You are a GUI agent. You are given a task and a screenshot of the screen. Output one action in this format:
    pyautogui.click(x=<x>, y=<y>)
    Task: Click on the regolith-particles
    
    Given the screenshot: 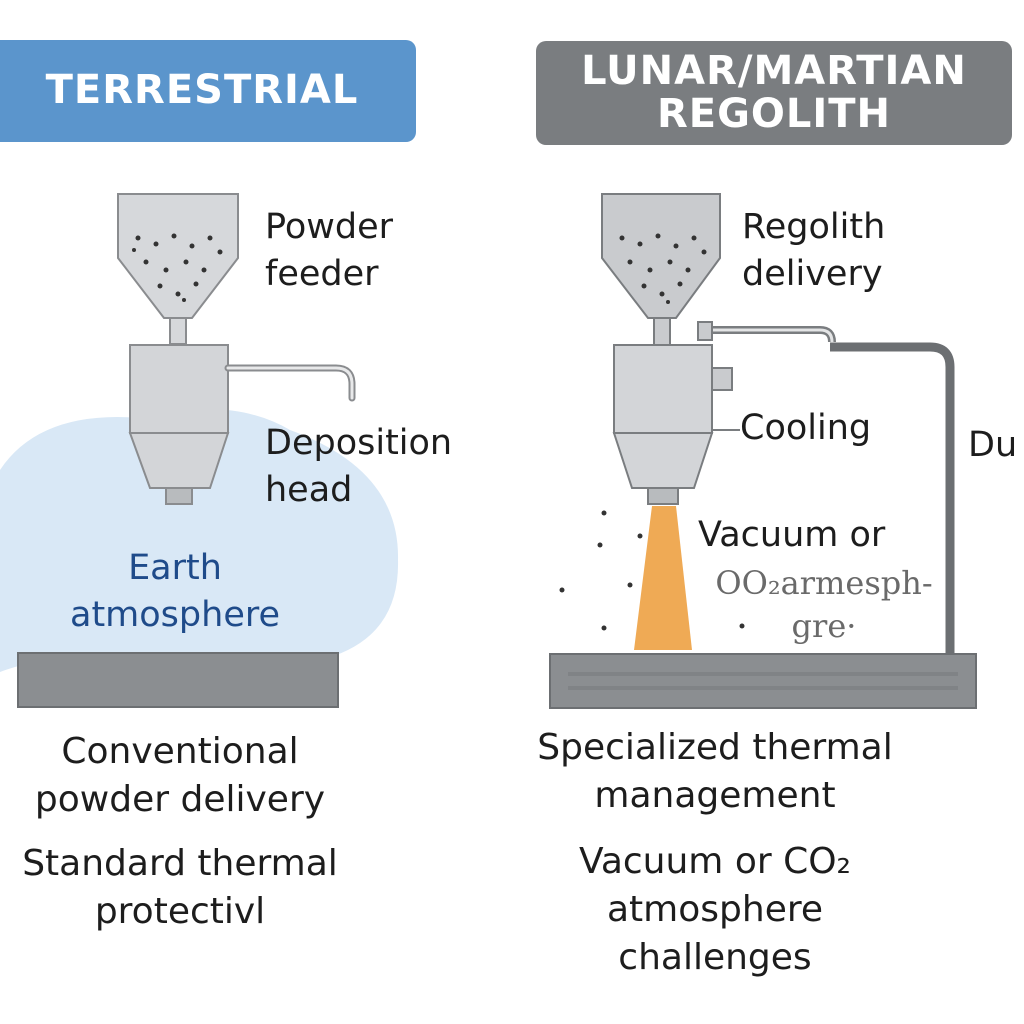 What is the action you would take?
    pyautogui.click(x=652, y=570)
    